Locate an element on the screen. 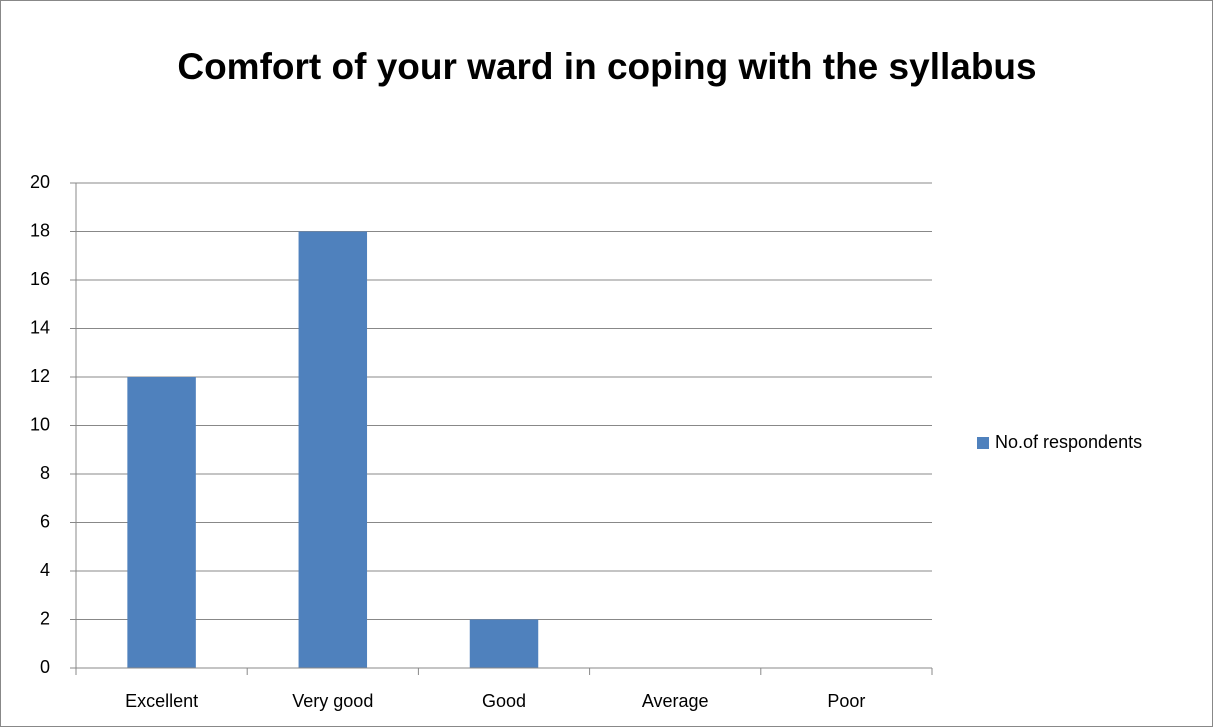  y-tick-label: 14 is located at coordinates (40, 327).